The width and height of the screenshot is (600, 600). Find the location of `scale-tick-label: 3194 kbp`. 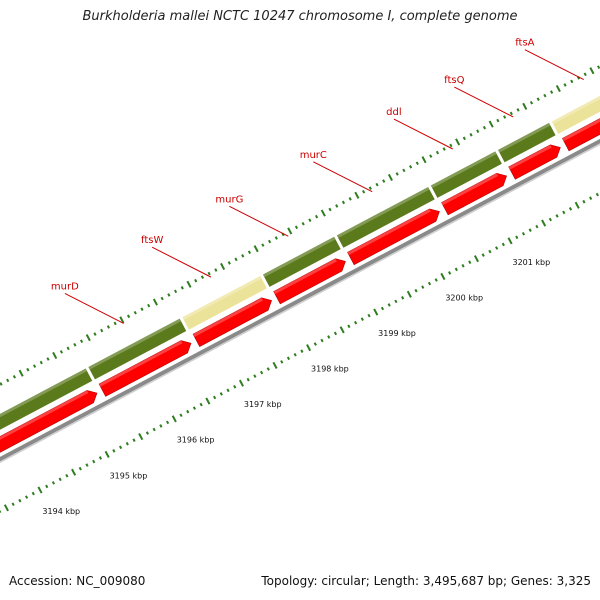

scale-tick-label: 3194 kbp is located at coordinates (61, 511).